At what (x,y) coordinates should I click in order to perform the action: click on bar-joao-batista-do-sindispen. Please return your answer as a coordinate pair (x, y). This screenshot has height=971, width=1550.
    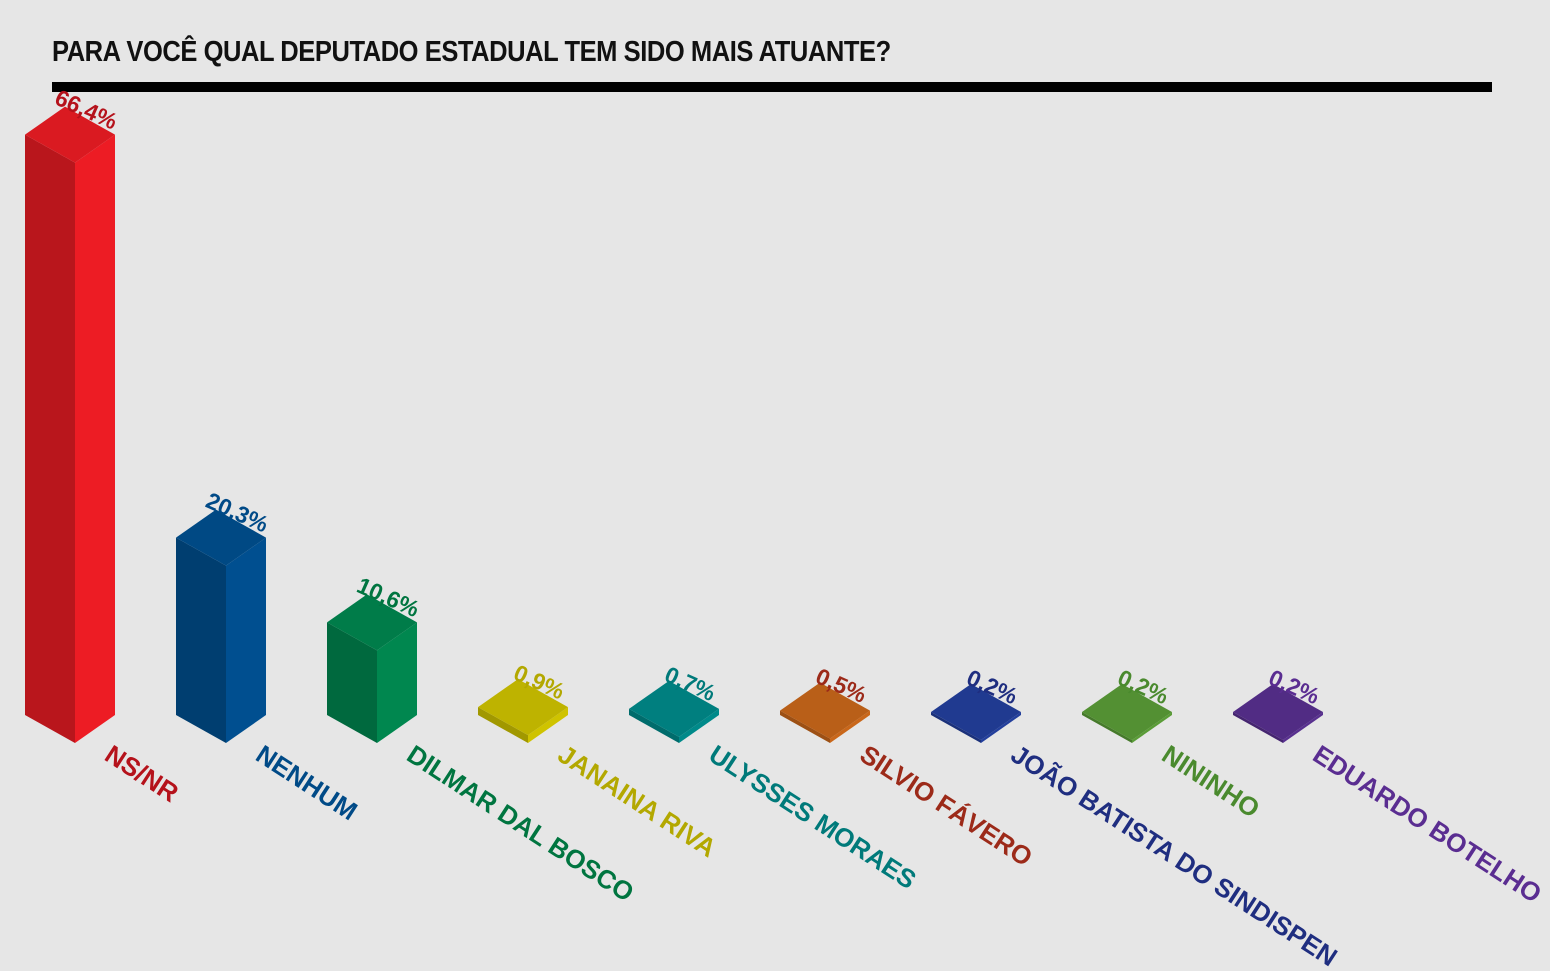
    Looking at the image, I should click on (976, 713).